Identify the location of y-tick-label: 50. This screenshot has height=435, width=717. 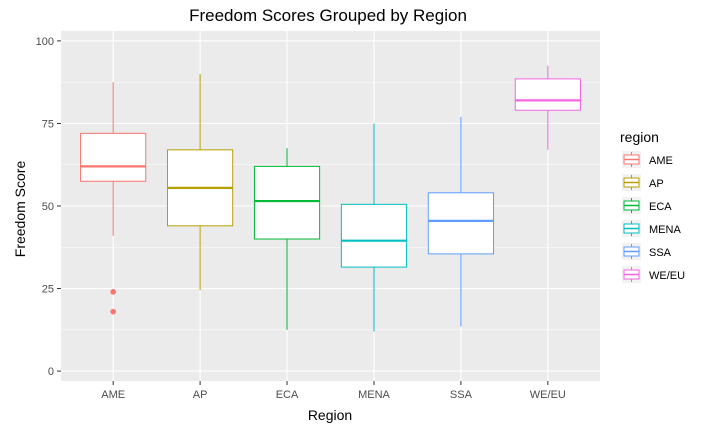
(48, 207).